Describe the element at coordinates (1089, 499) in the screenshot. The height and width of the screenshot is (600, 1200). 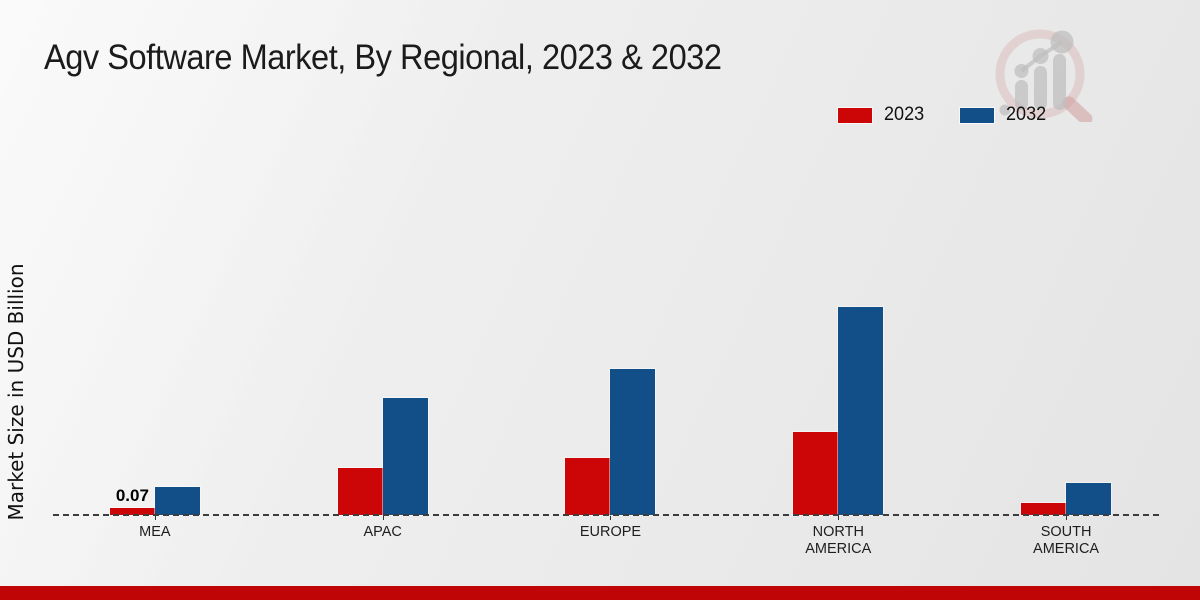
I see `bar-2032-south-america` at that location.